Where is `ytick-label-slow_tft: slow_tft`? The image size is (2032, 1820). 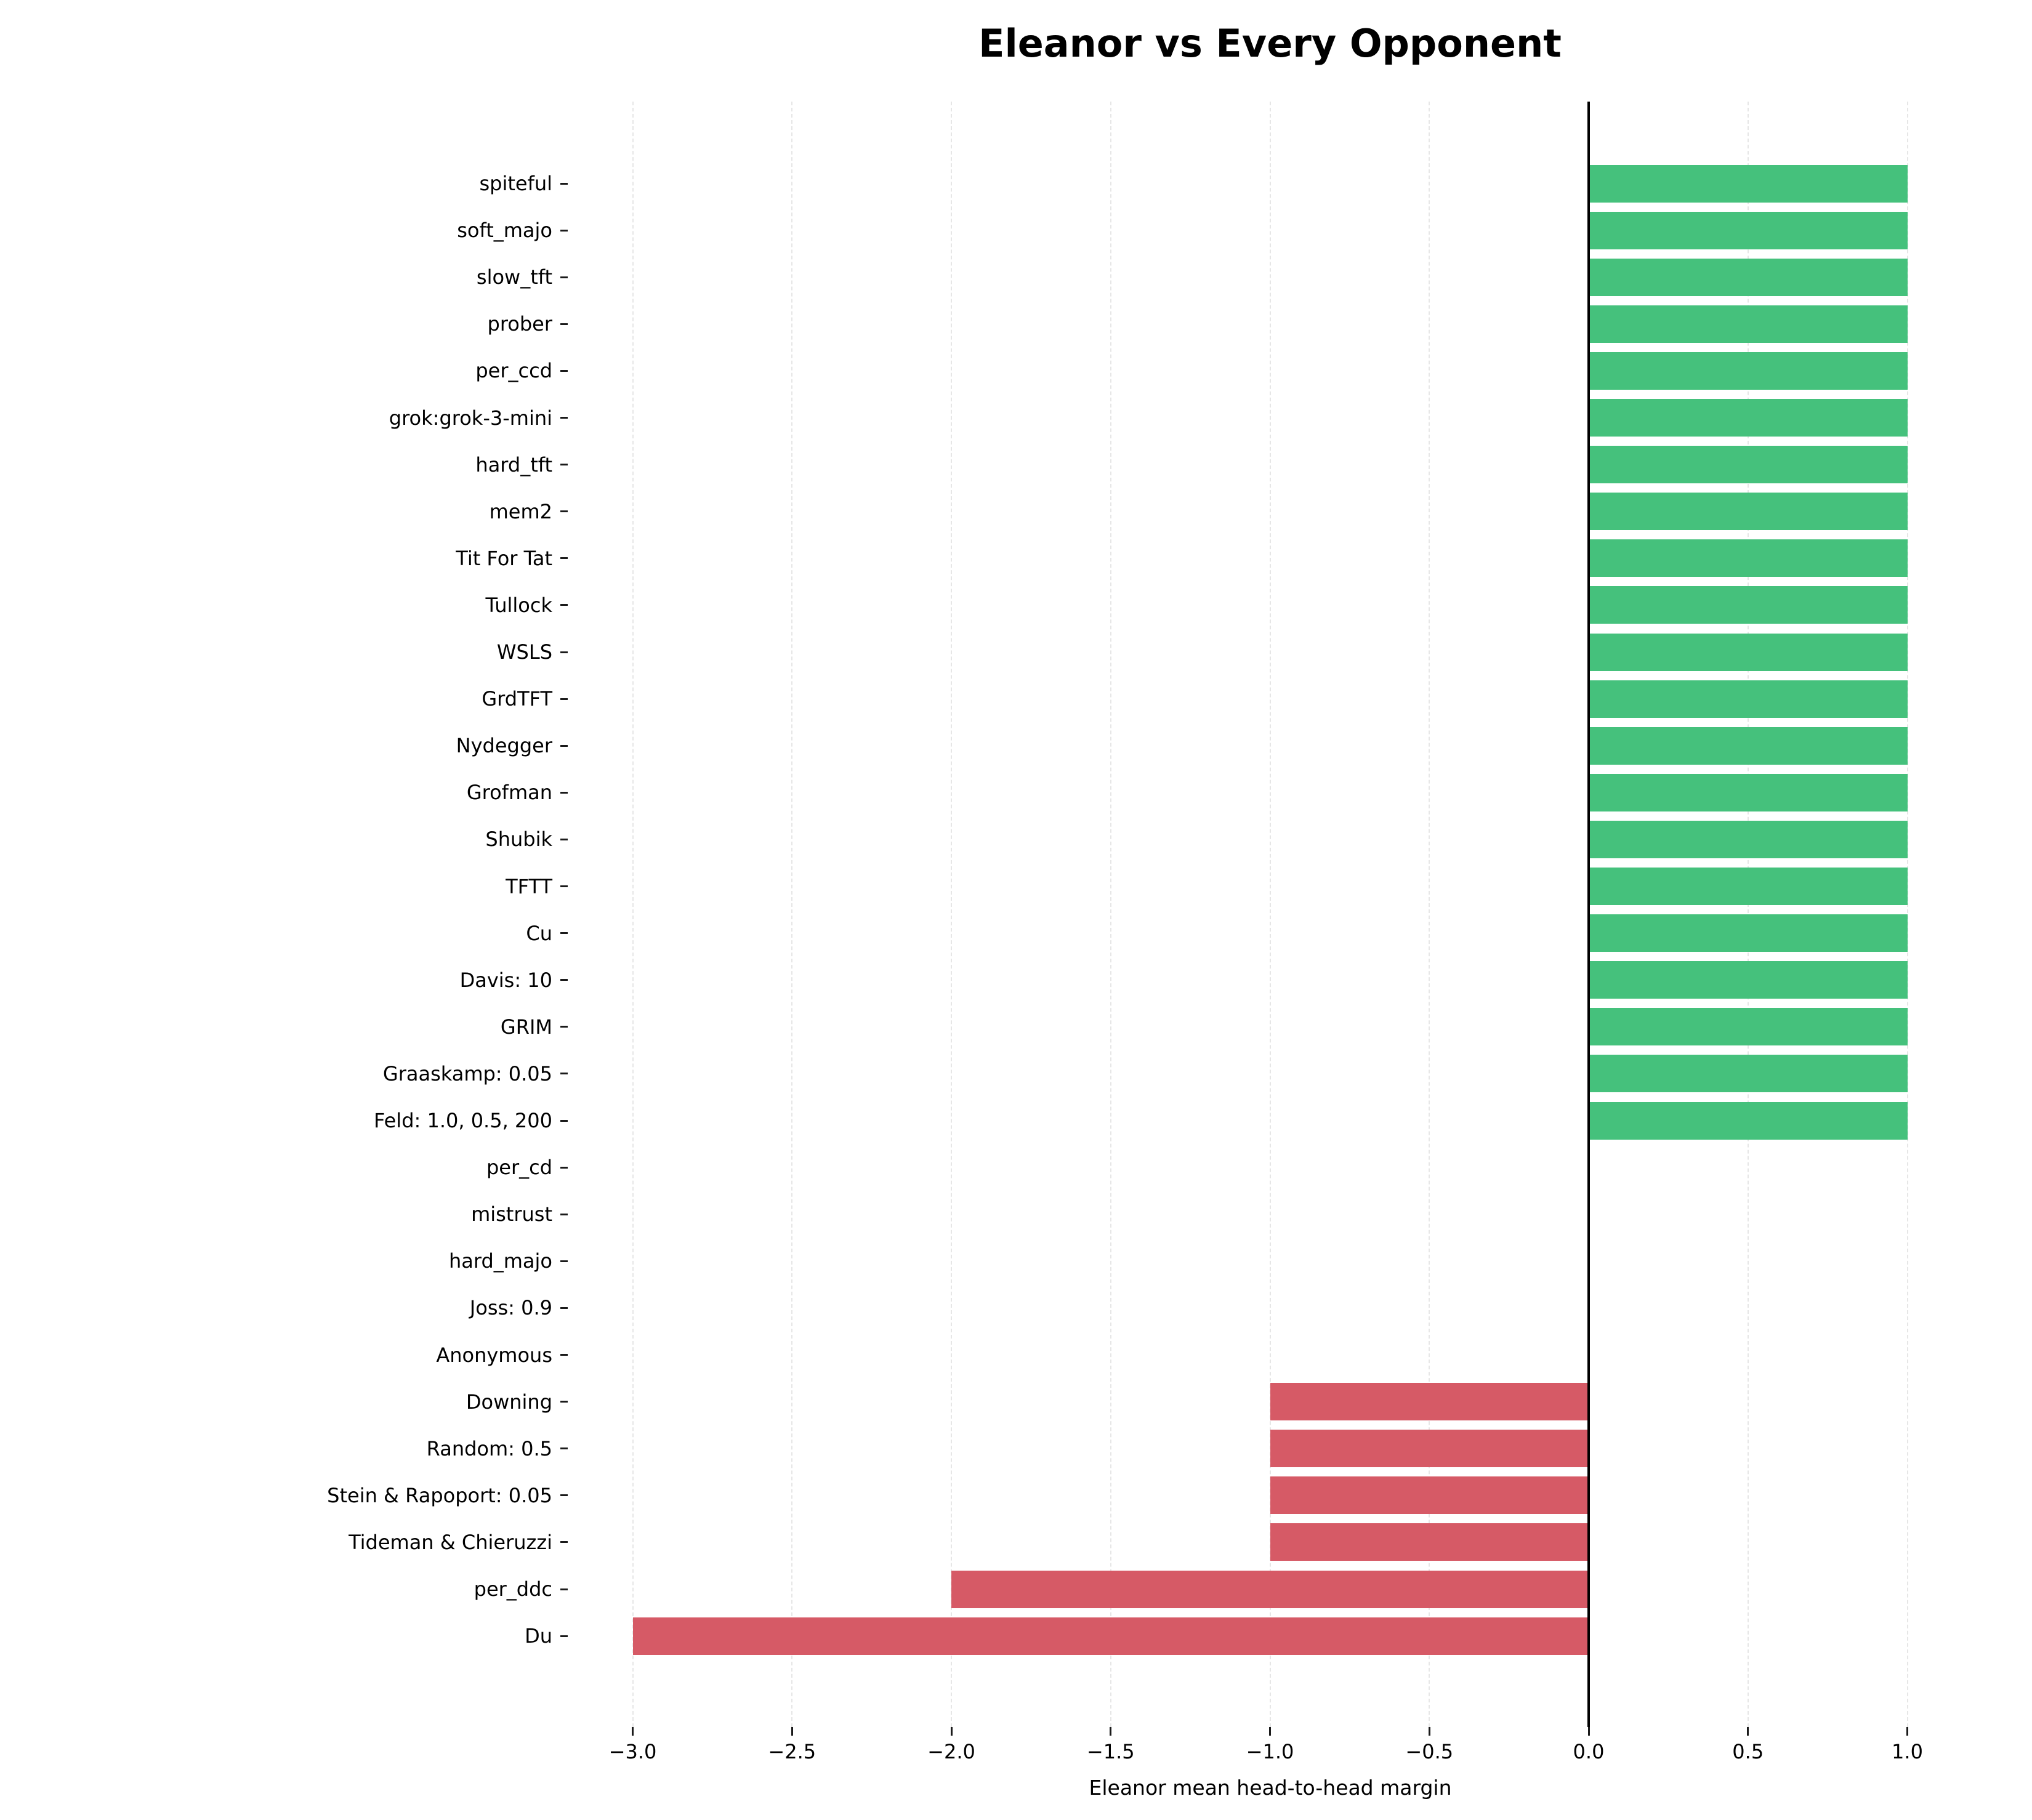 ytick-label-slow_tft: slow_tft is located at coordinates (514, 277).